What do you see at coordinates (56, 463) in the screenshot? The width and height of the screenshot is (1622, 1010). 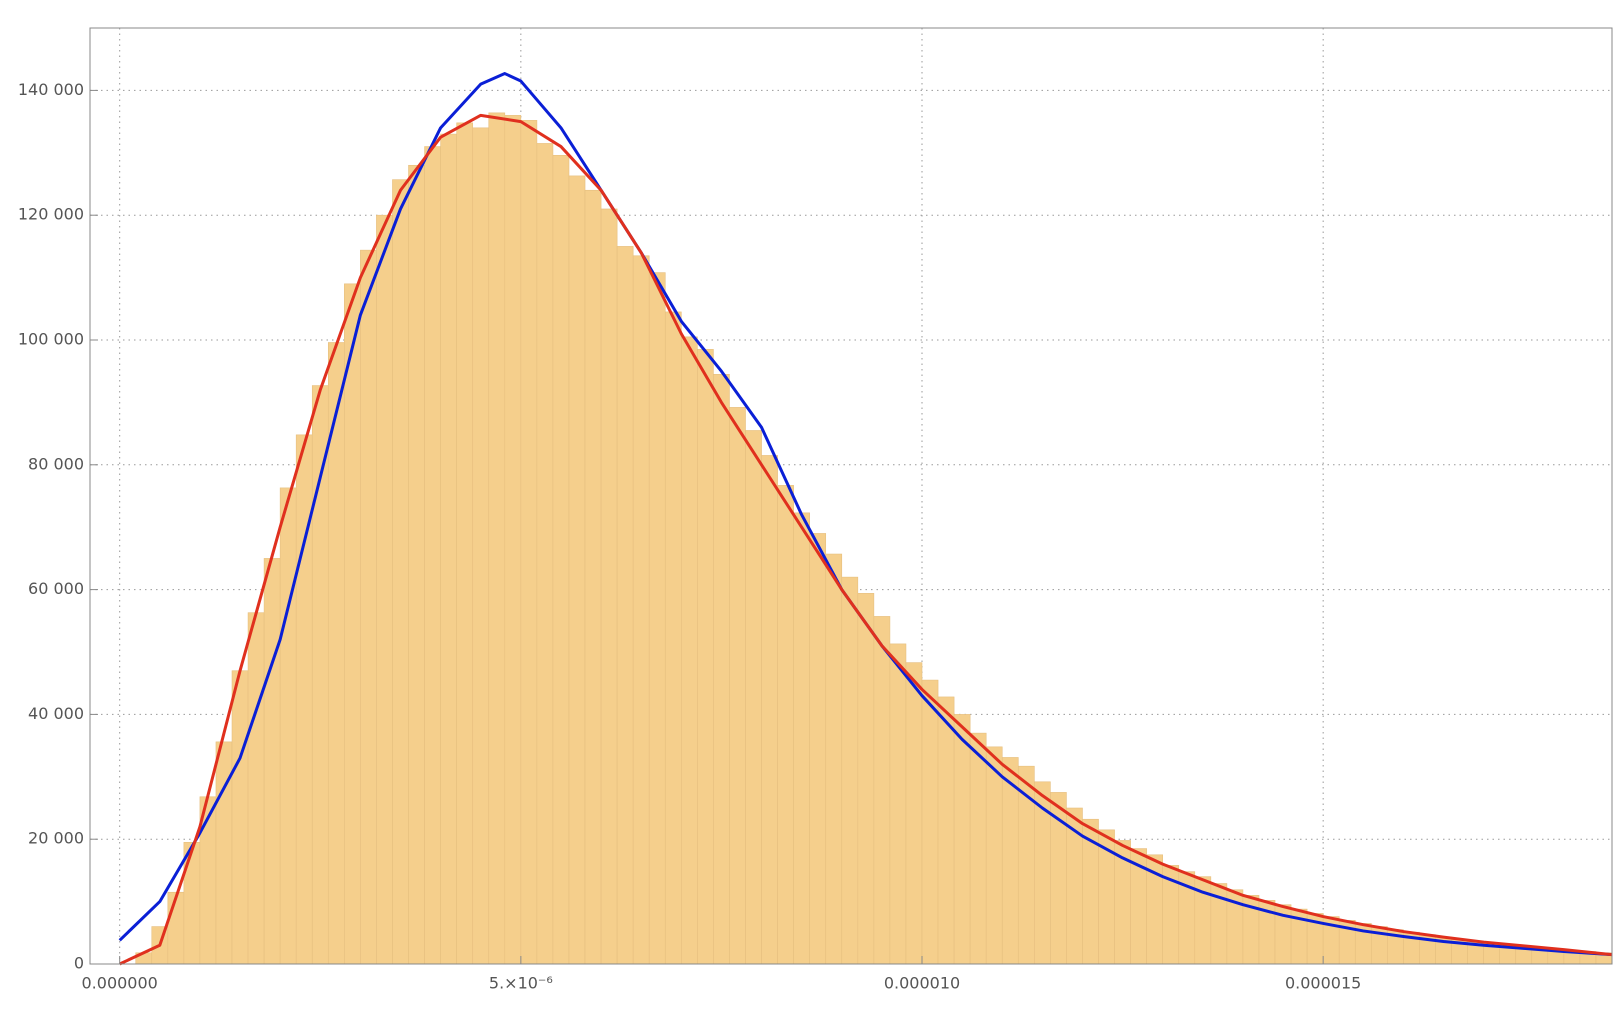 I see `y-tick-label: 80 000` at bounding box center [56, 463].